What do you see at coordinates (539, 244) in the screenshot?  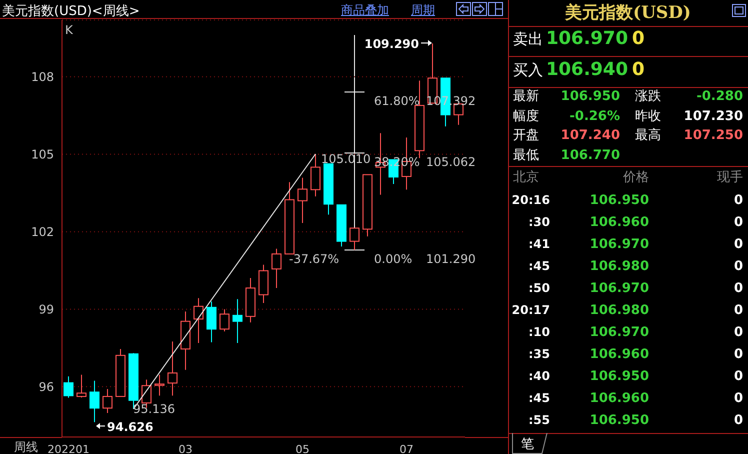 I see `text: :41` at bounding box center [539, 244].